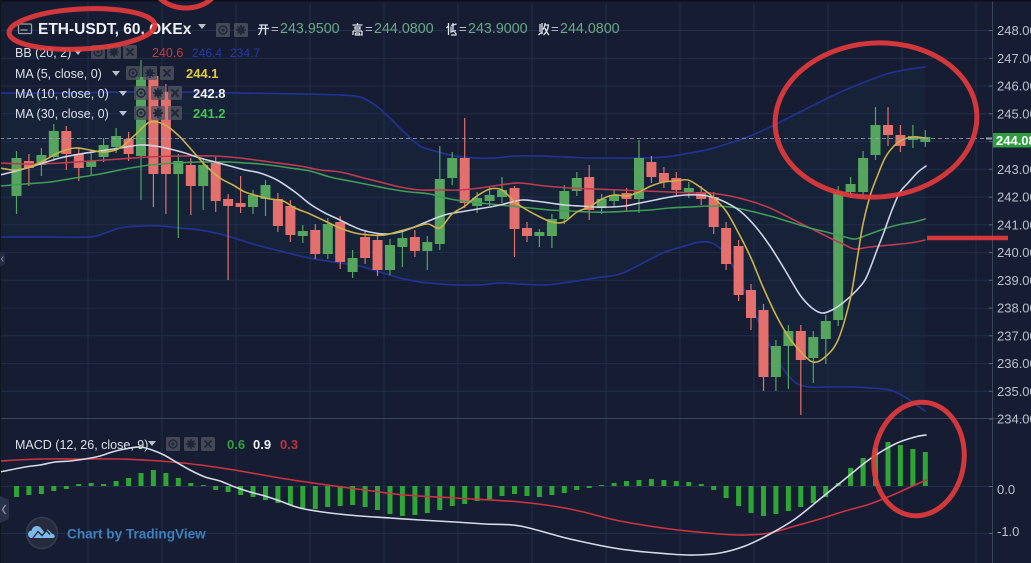  Describe the element at coordinates (236, 444) in the screenshot. I see `svg-text: 0.6` at that location.